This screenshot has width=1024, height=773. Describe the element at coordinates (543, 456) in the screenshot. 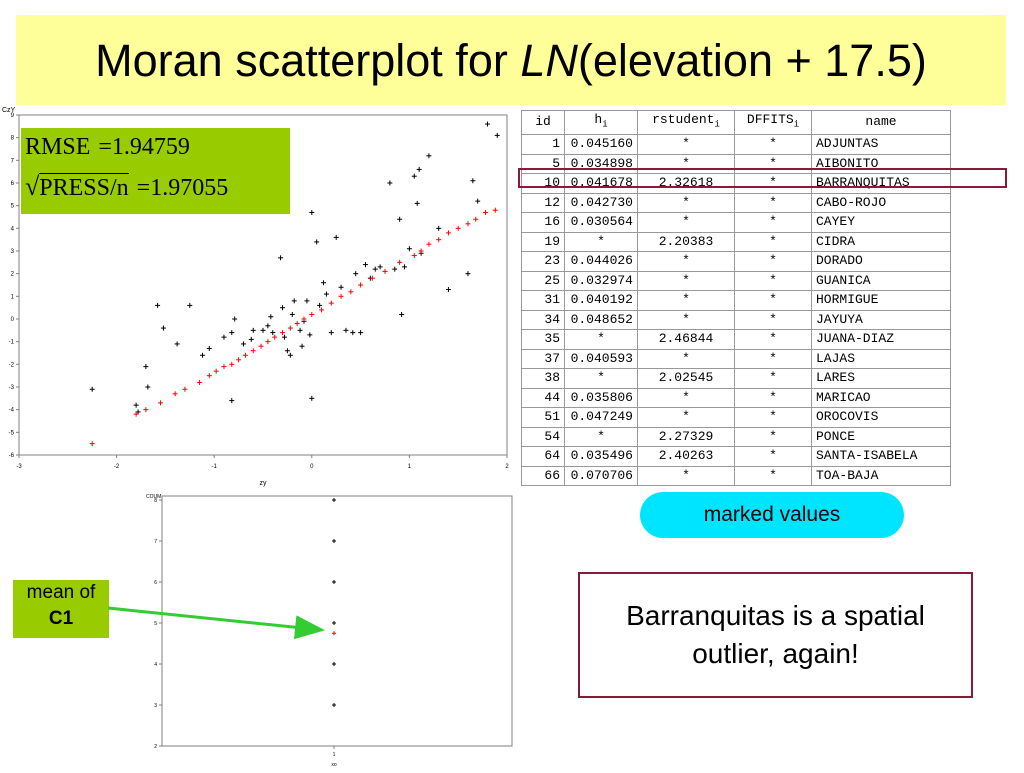

I see `cell-id: 64` at that location.